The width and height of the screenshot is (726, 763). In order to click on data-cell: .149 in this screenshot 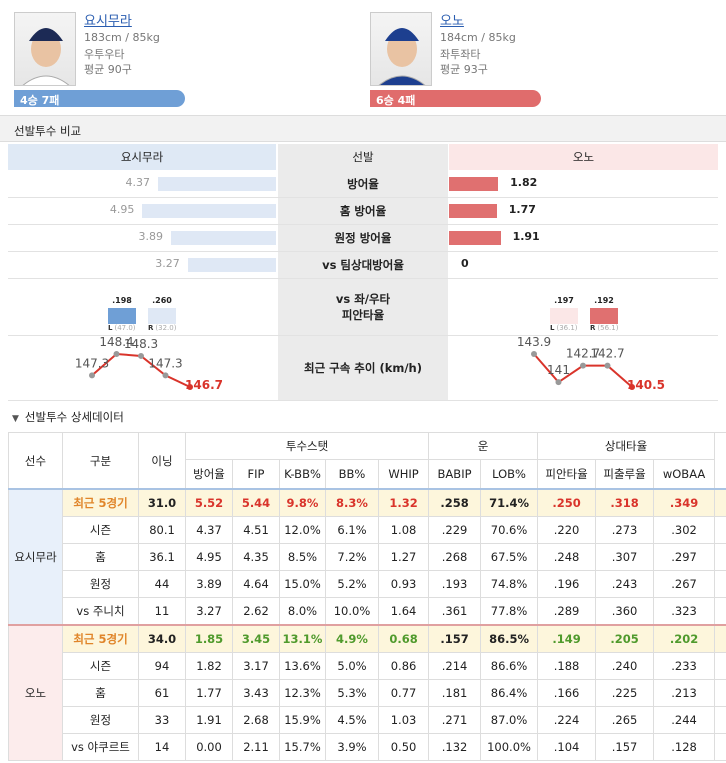, I will do `click(567, 638)`.